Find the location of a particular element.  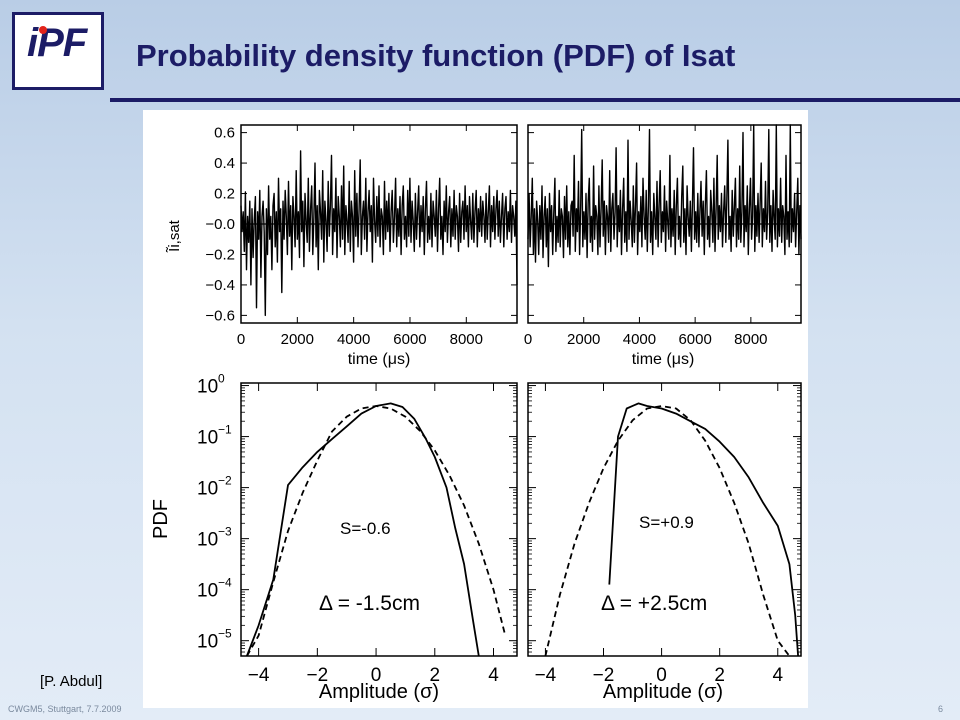

page-number: 6 is located at coordinates (941, 709).